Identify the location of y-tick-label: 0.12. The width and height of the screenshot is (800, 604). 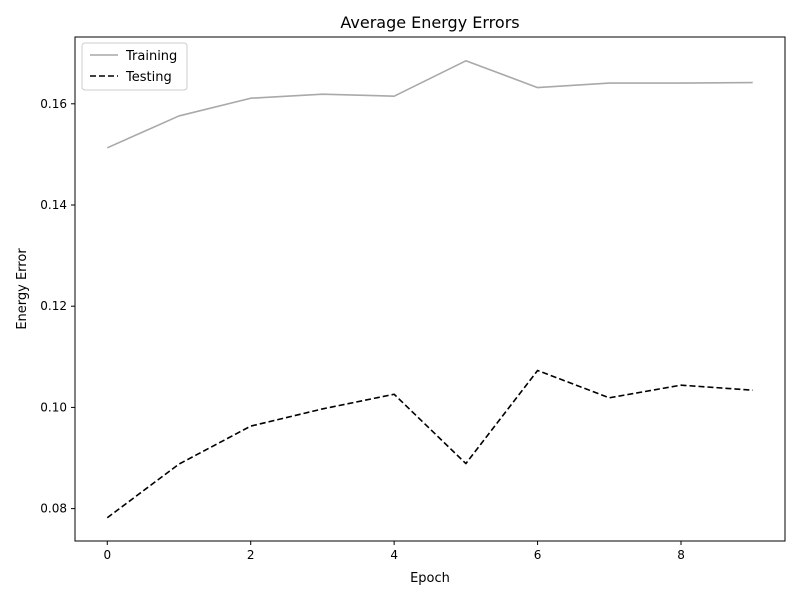
(53, 306).